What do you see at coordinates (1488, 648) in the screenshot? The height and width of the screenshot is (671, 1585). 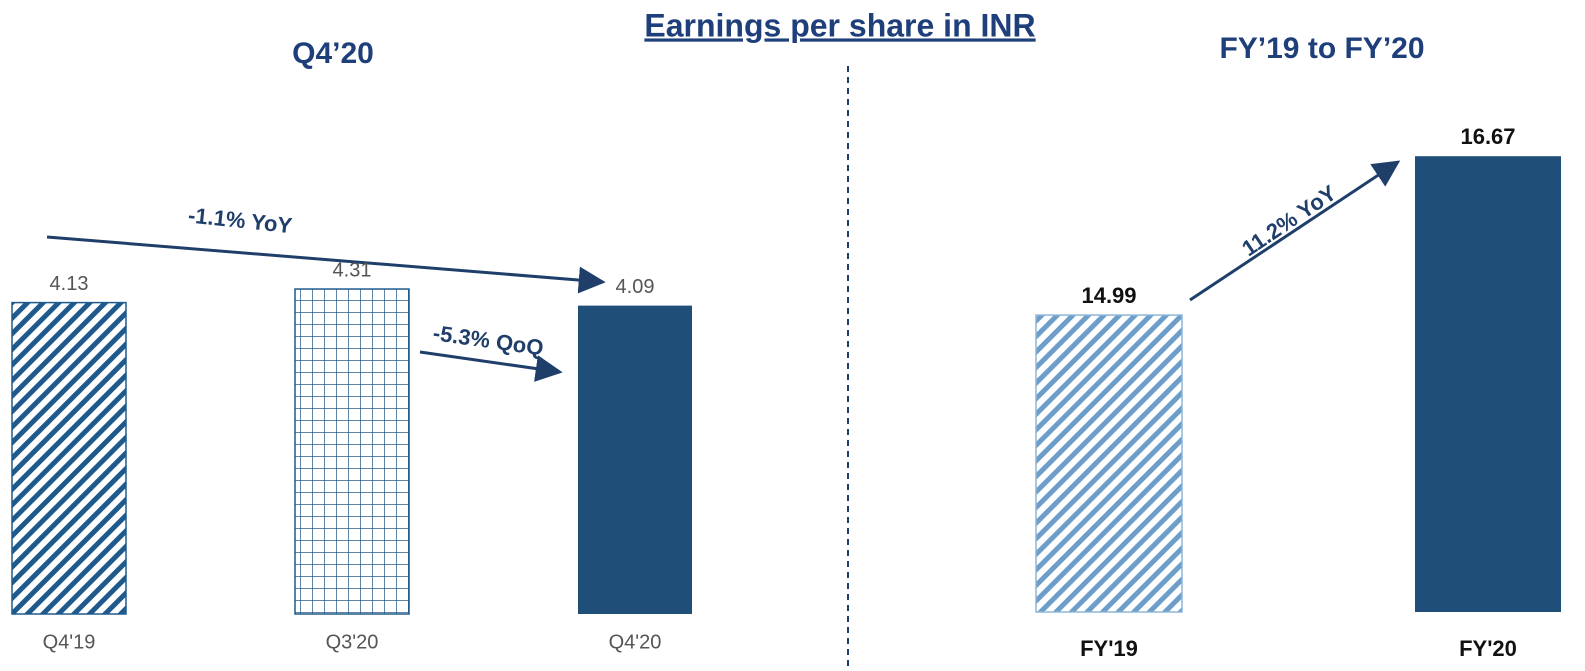 I see `x-tick-label: FY'20` at bounding box center [1488, 648].